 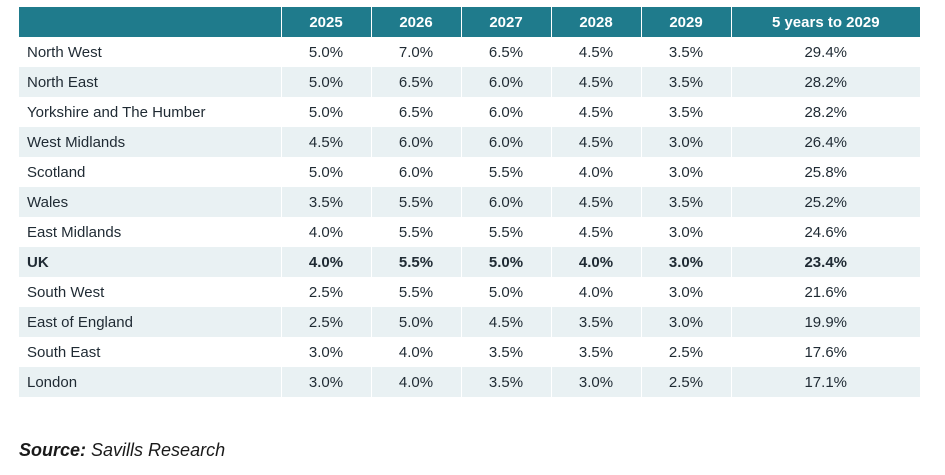 I want to click on header-2027: 2027, so click(x=506, y=22).